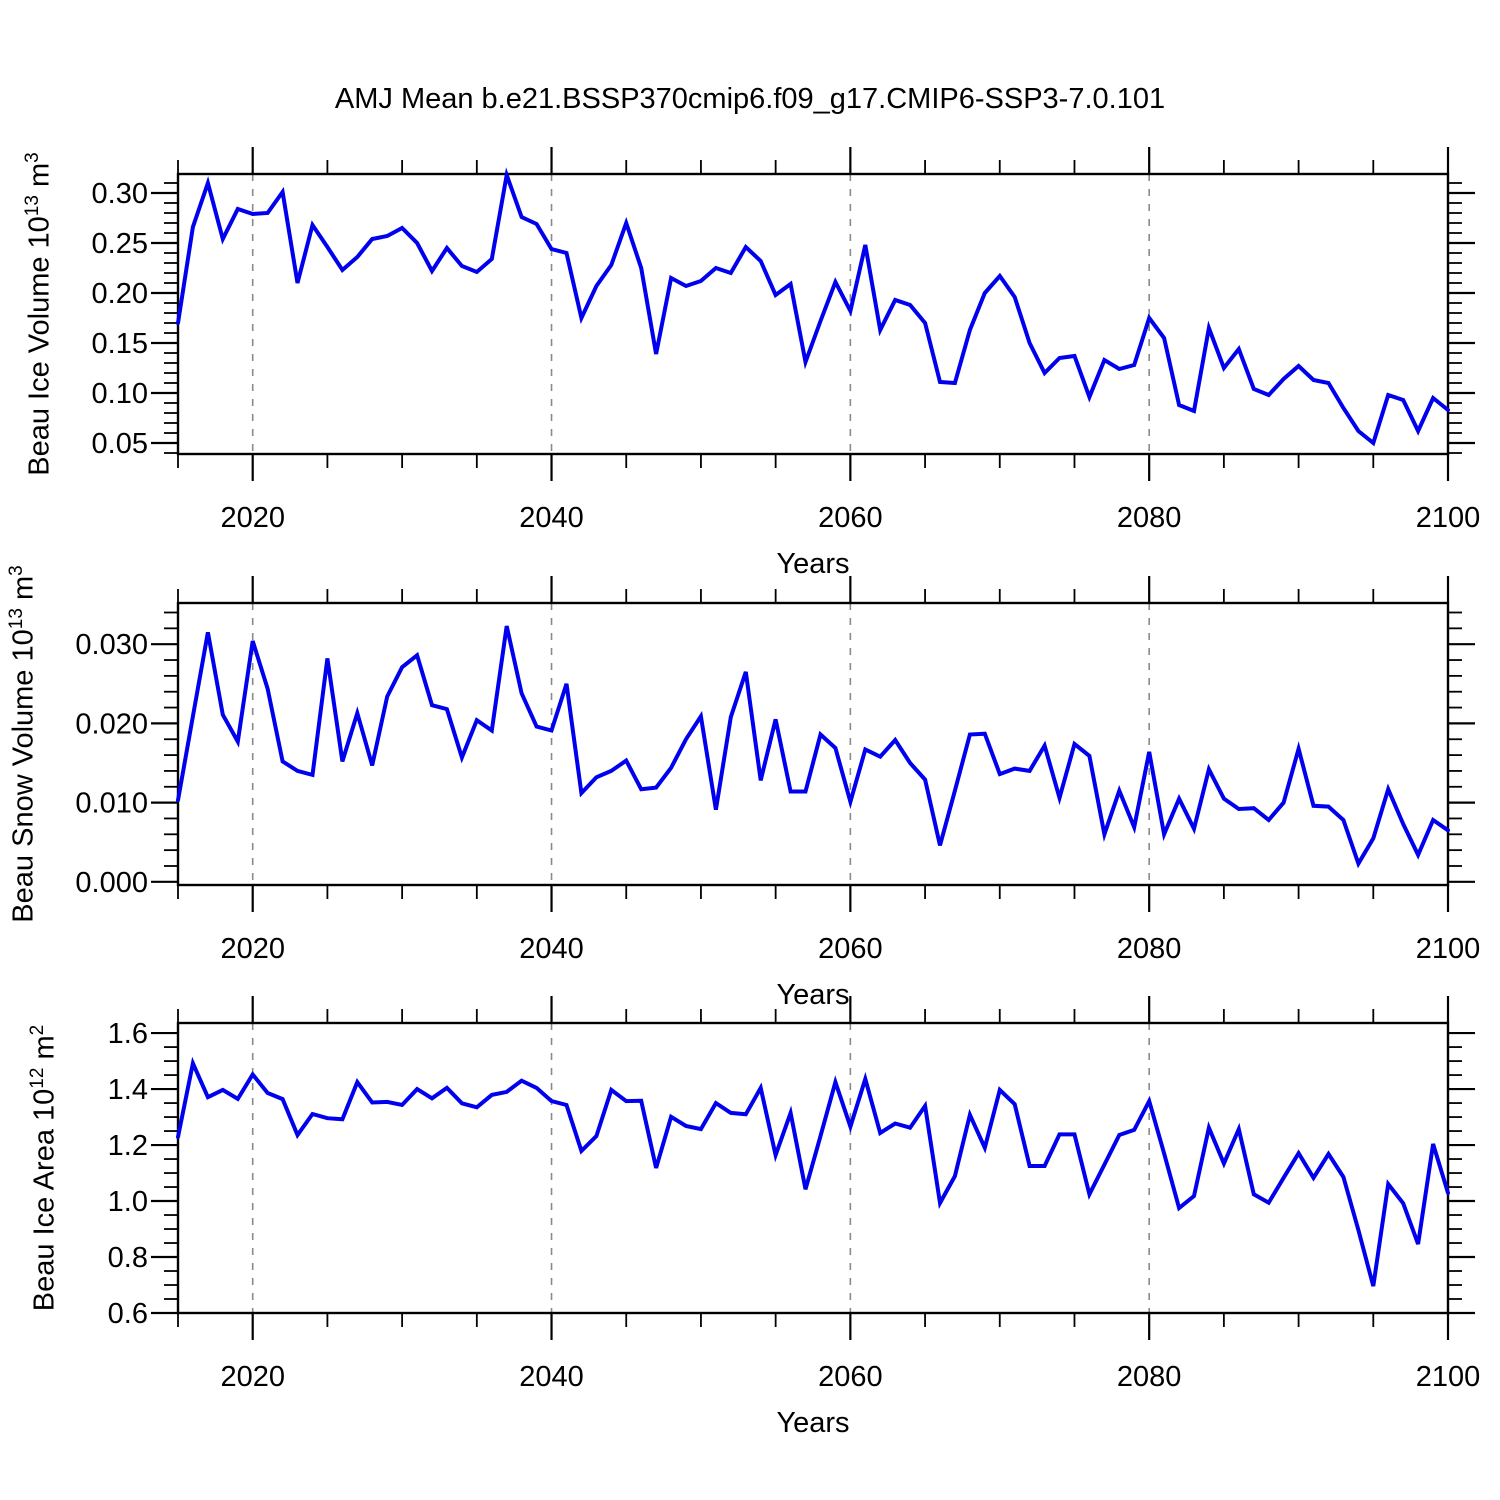 Image resolution: width=1500 pixels, height=1500 pixels. Describe the element at coordinates (111, 804) in the screenshot. I see `y-tick-label: 0.010` at that location.